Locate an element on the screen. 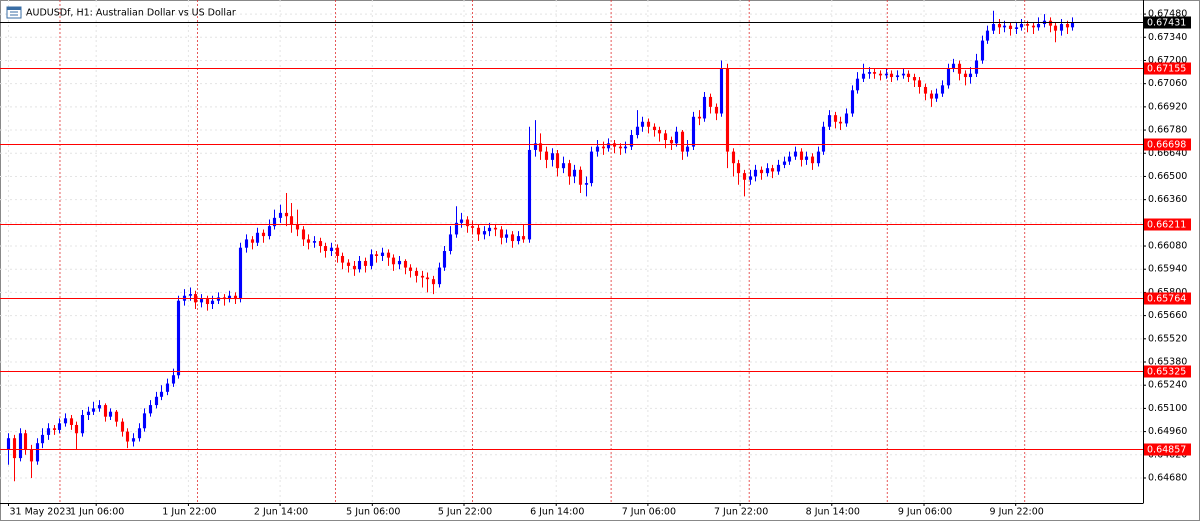 Image resolution: width=1200 pixels, height=521 pixels. x-tick-label: 6 Jun 14:00 is located at coordinates (557, 512).